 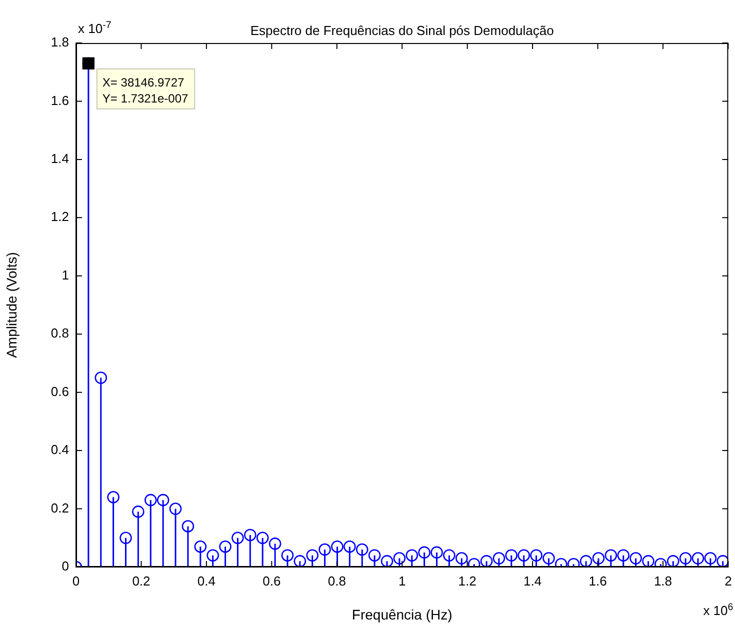 What do you see at coordinates (76, 580) in the screenshot?
I see `x-tick-label: 0` at bounding box center [76, 580].